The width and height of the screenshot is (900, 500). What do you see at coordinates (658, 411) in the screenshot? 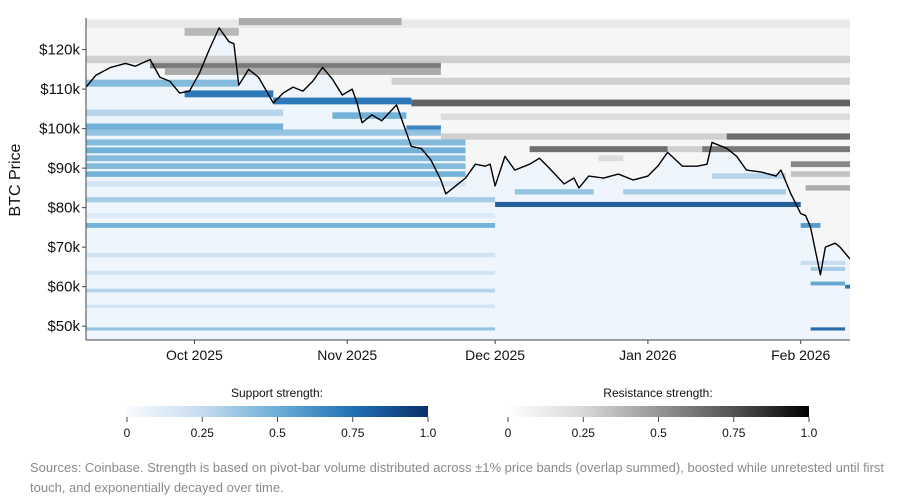
I see `resistance-colorbar` at bounding box center [658, 411].